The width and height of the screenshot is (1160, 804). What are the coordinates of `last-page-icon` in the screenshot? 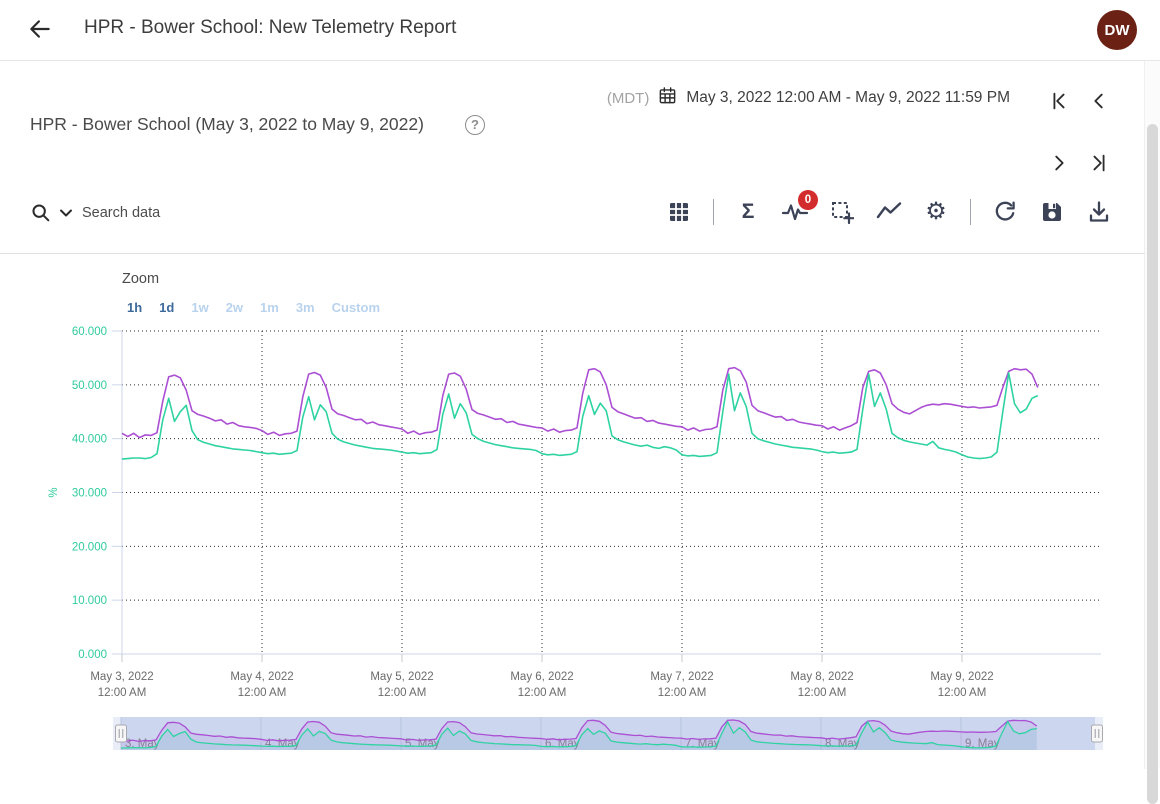 It's located at (1099, 165).